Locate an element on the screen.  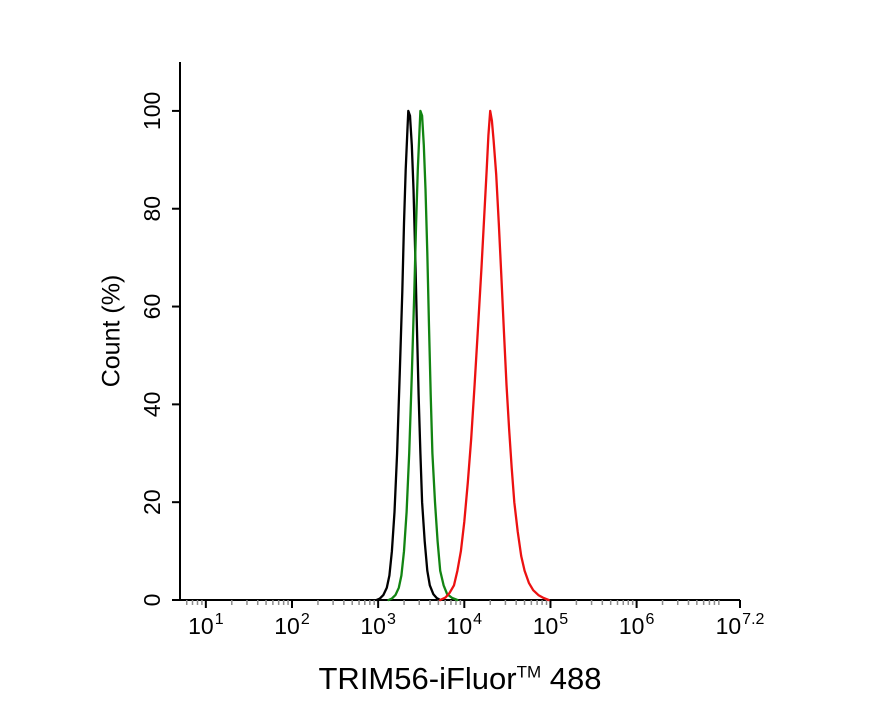
x-axis-title-base: TRIM56-iFluor is located at coordinates (417, 678).